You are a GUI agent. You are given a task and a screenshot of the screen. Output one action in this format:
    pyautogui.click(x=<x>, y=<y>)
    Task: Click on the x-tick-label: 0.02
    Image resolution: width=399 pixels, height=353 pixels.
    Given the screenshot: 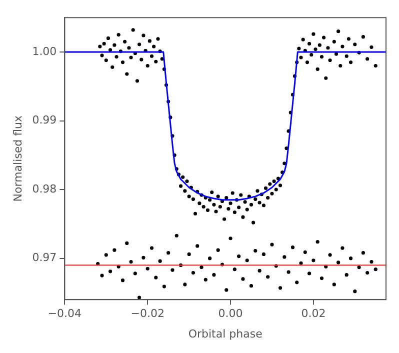 What is the action you would take?
    pyautogui.click(x=313, y=313)
    